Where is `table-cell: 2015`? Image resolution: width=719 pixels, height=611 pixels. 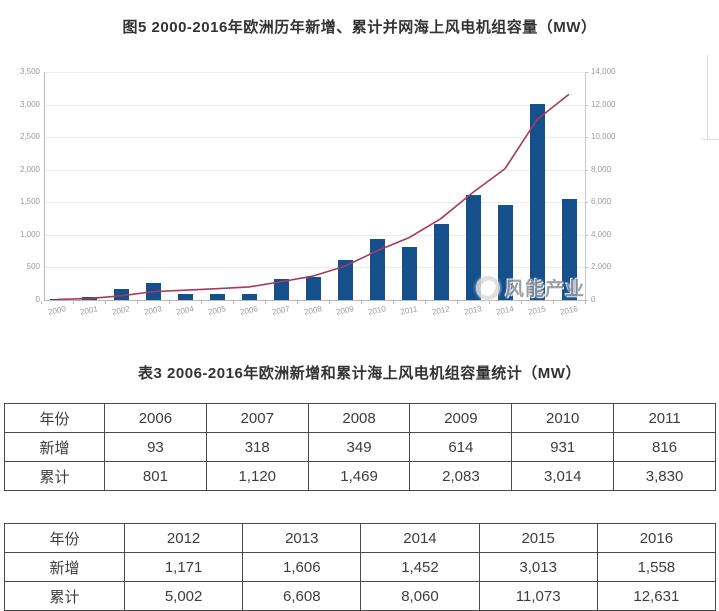
table-cell: 2015 is located at coordinates (538, 538).